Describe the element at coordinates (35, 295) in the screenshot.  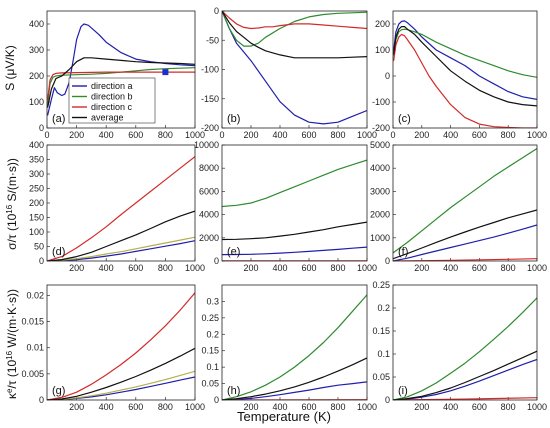
I see `y-tick-label: 0.02` at that location.